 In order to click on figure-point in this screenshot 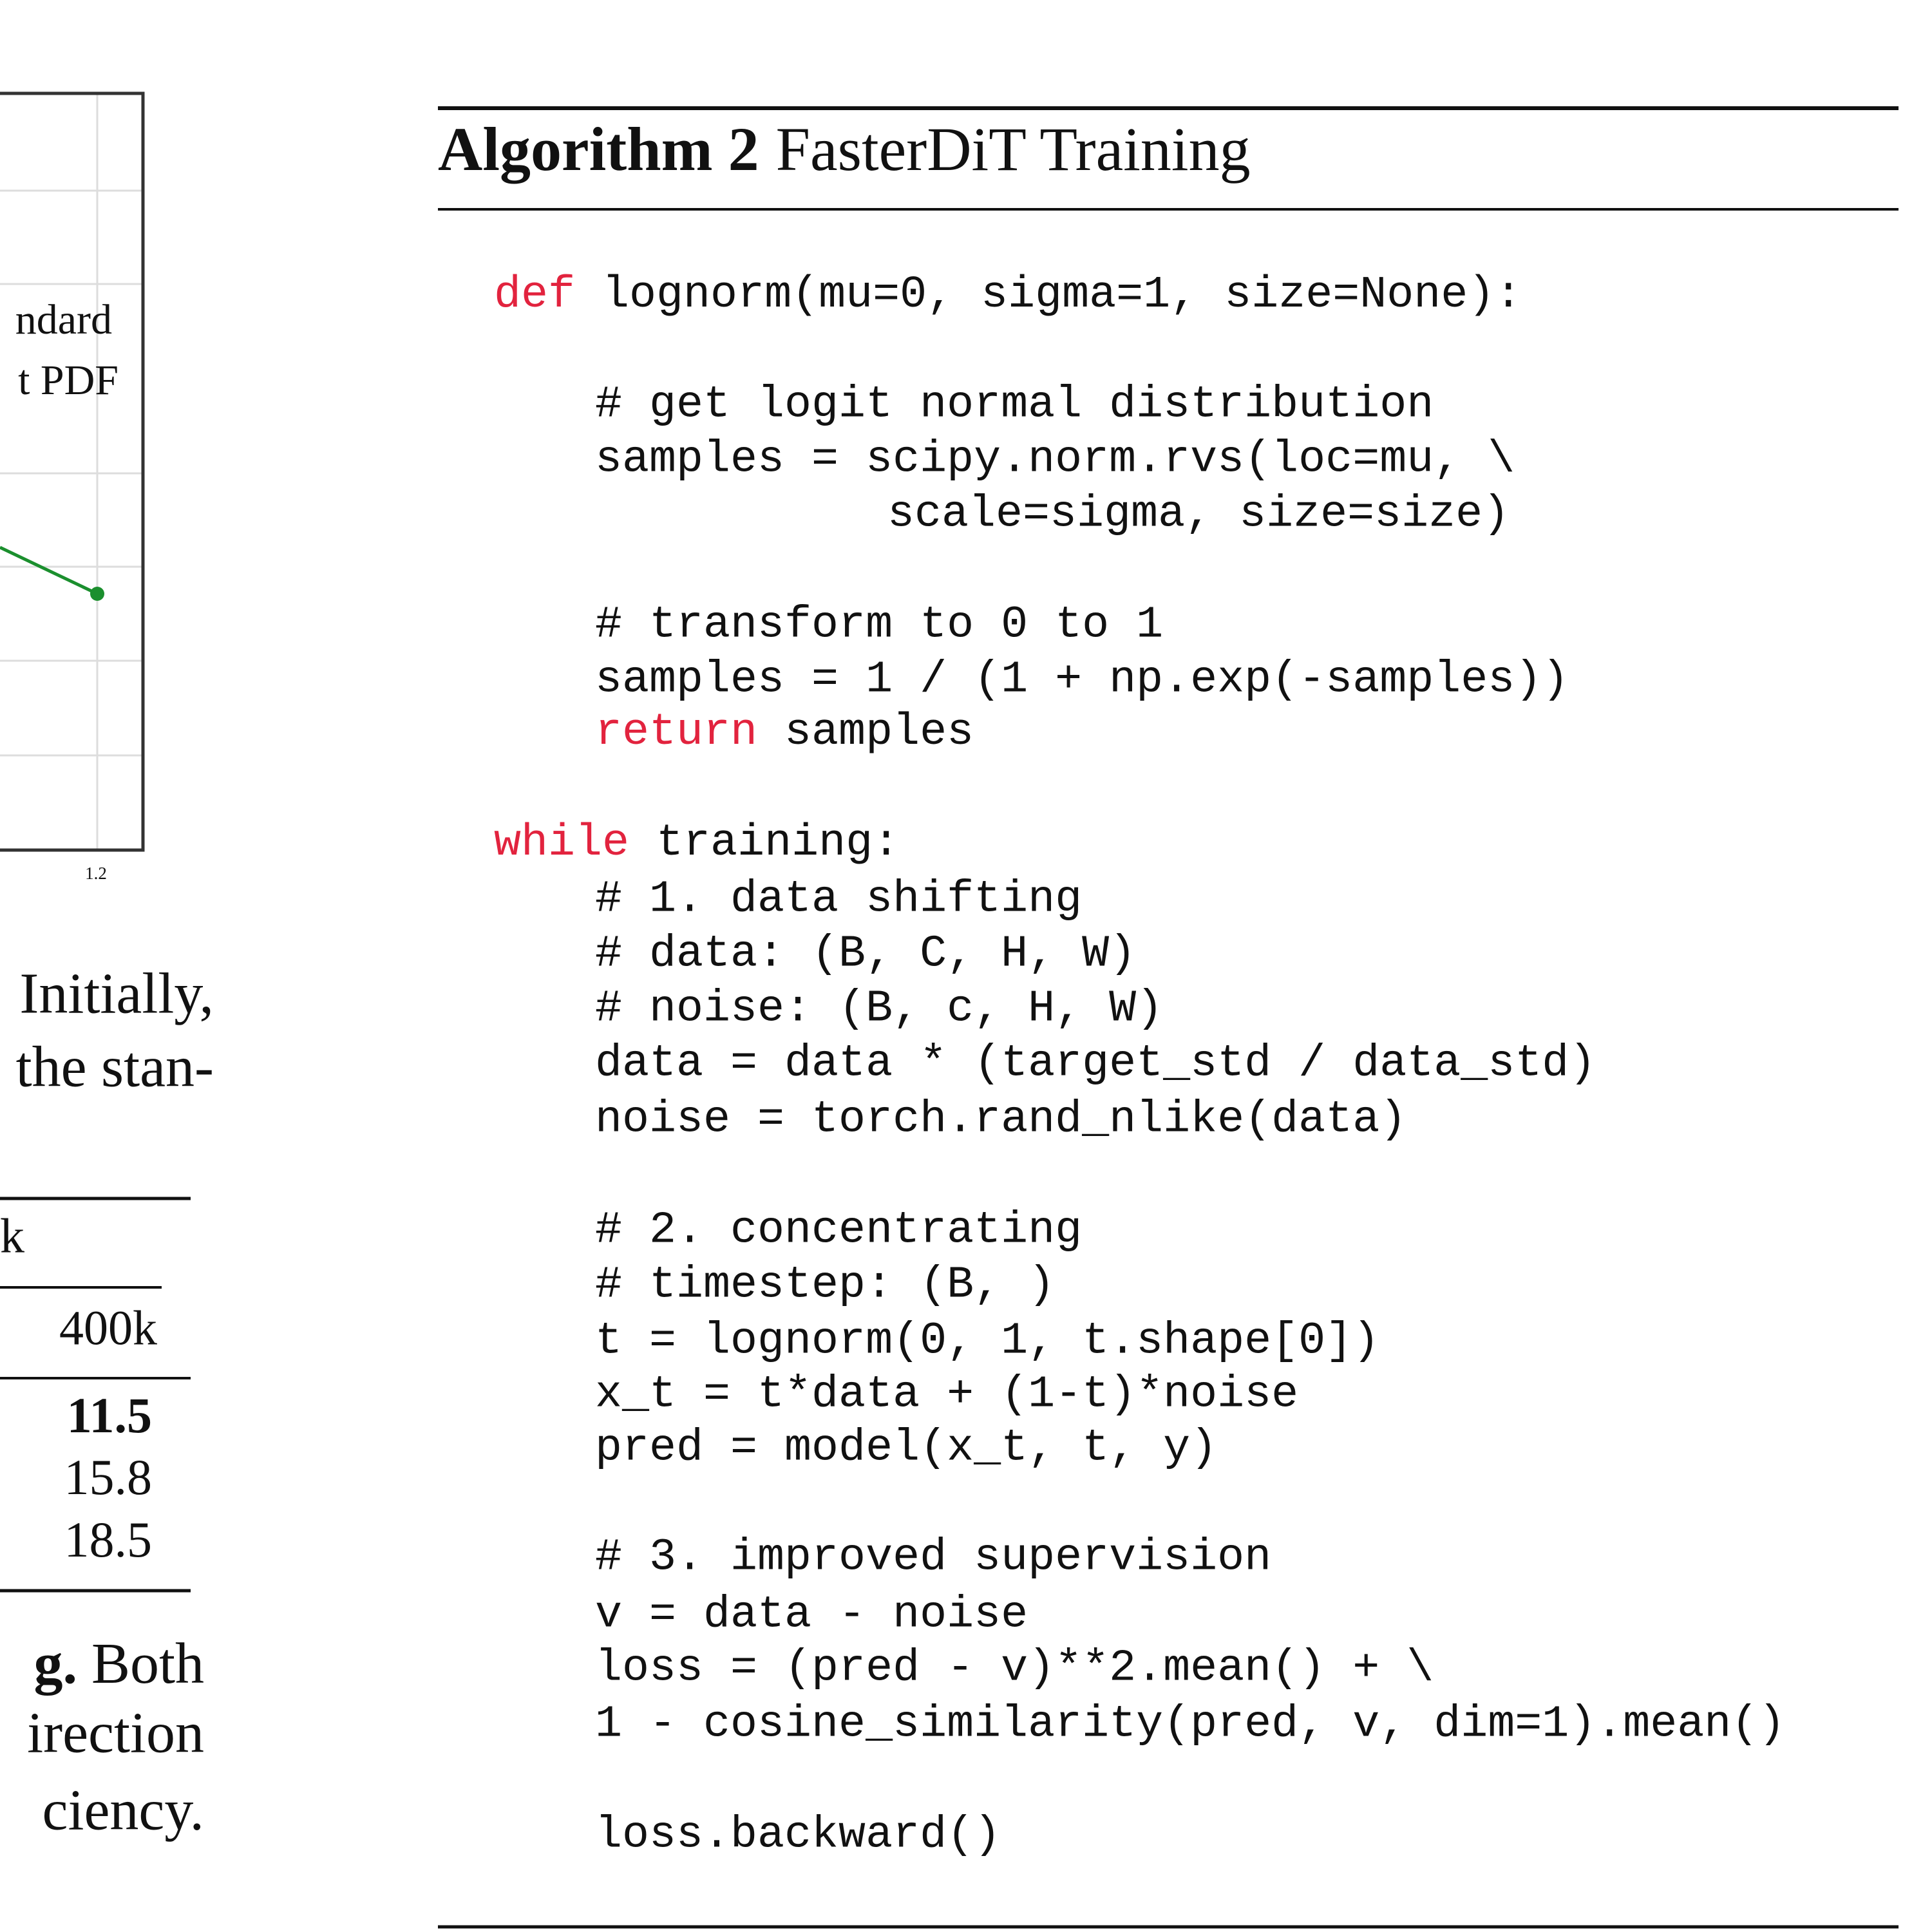, I will do `click(97, 594)`.